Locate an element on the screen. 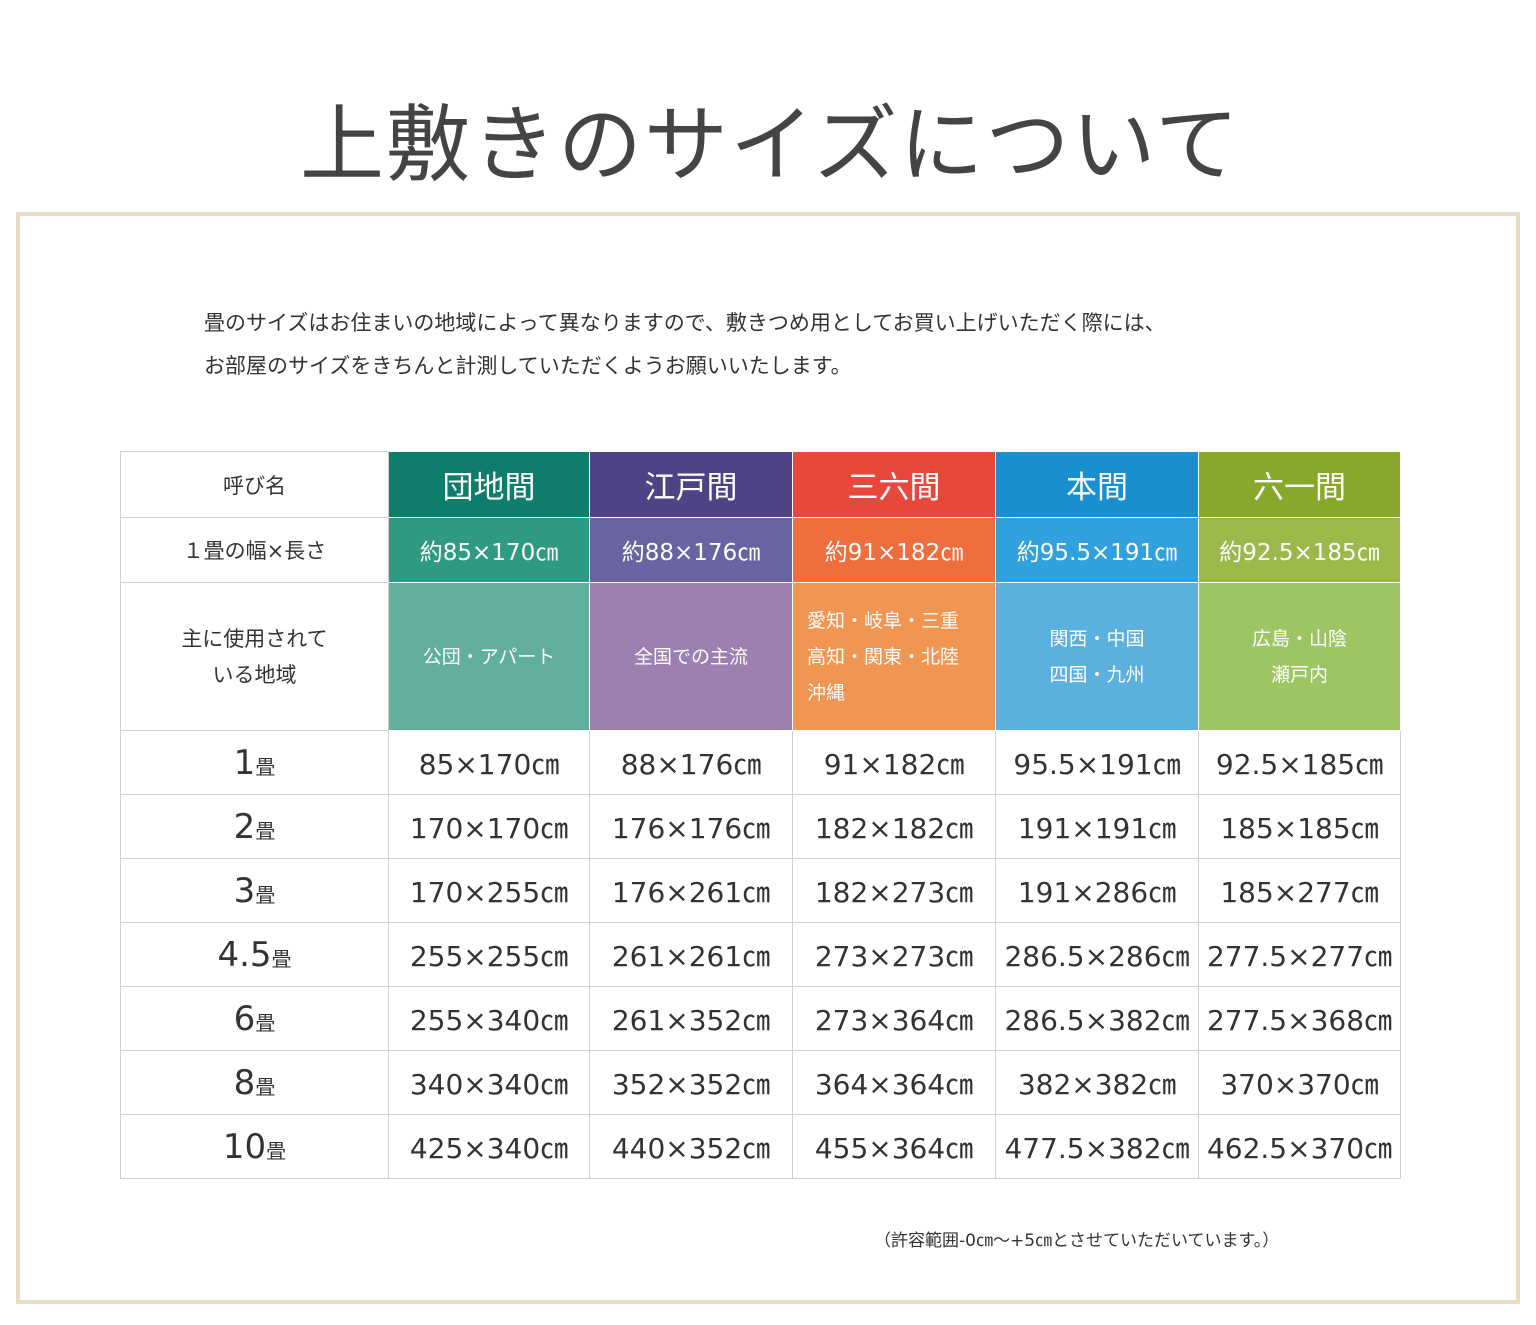 The width and height of the screenshot is (1536, 1325). column-size: 約85×170㎝ is located at coordinates (489, 550).